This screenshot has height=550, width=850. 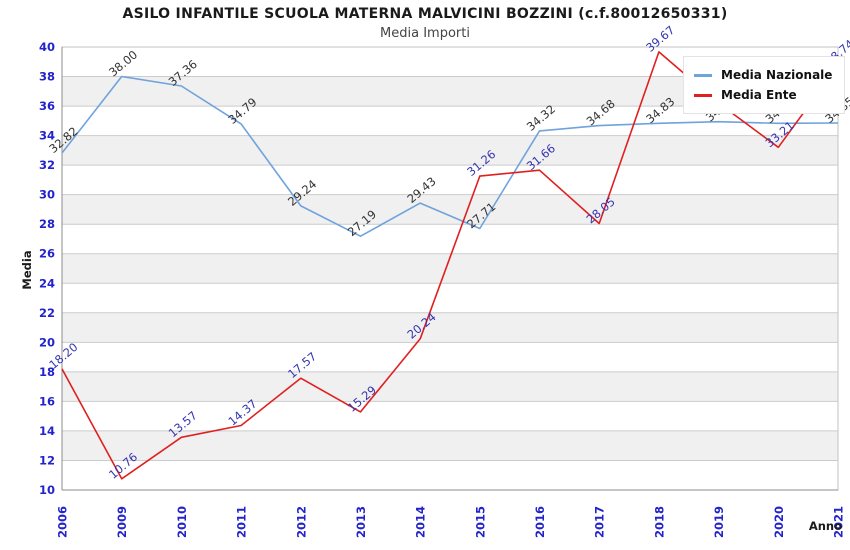 What do you see at coordinates (47, 431) in the screenshot?
I see `y-tick-label: 14` at bounding box center [47, 431].